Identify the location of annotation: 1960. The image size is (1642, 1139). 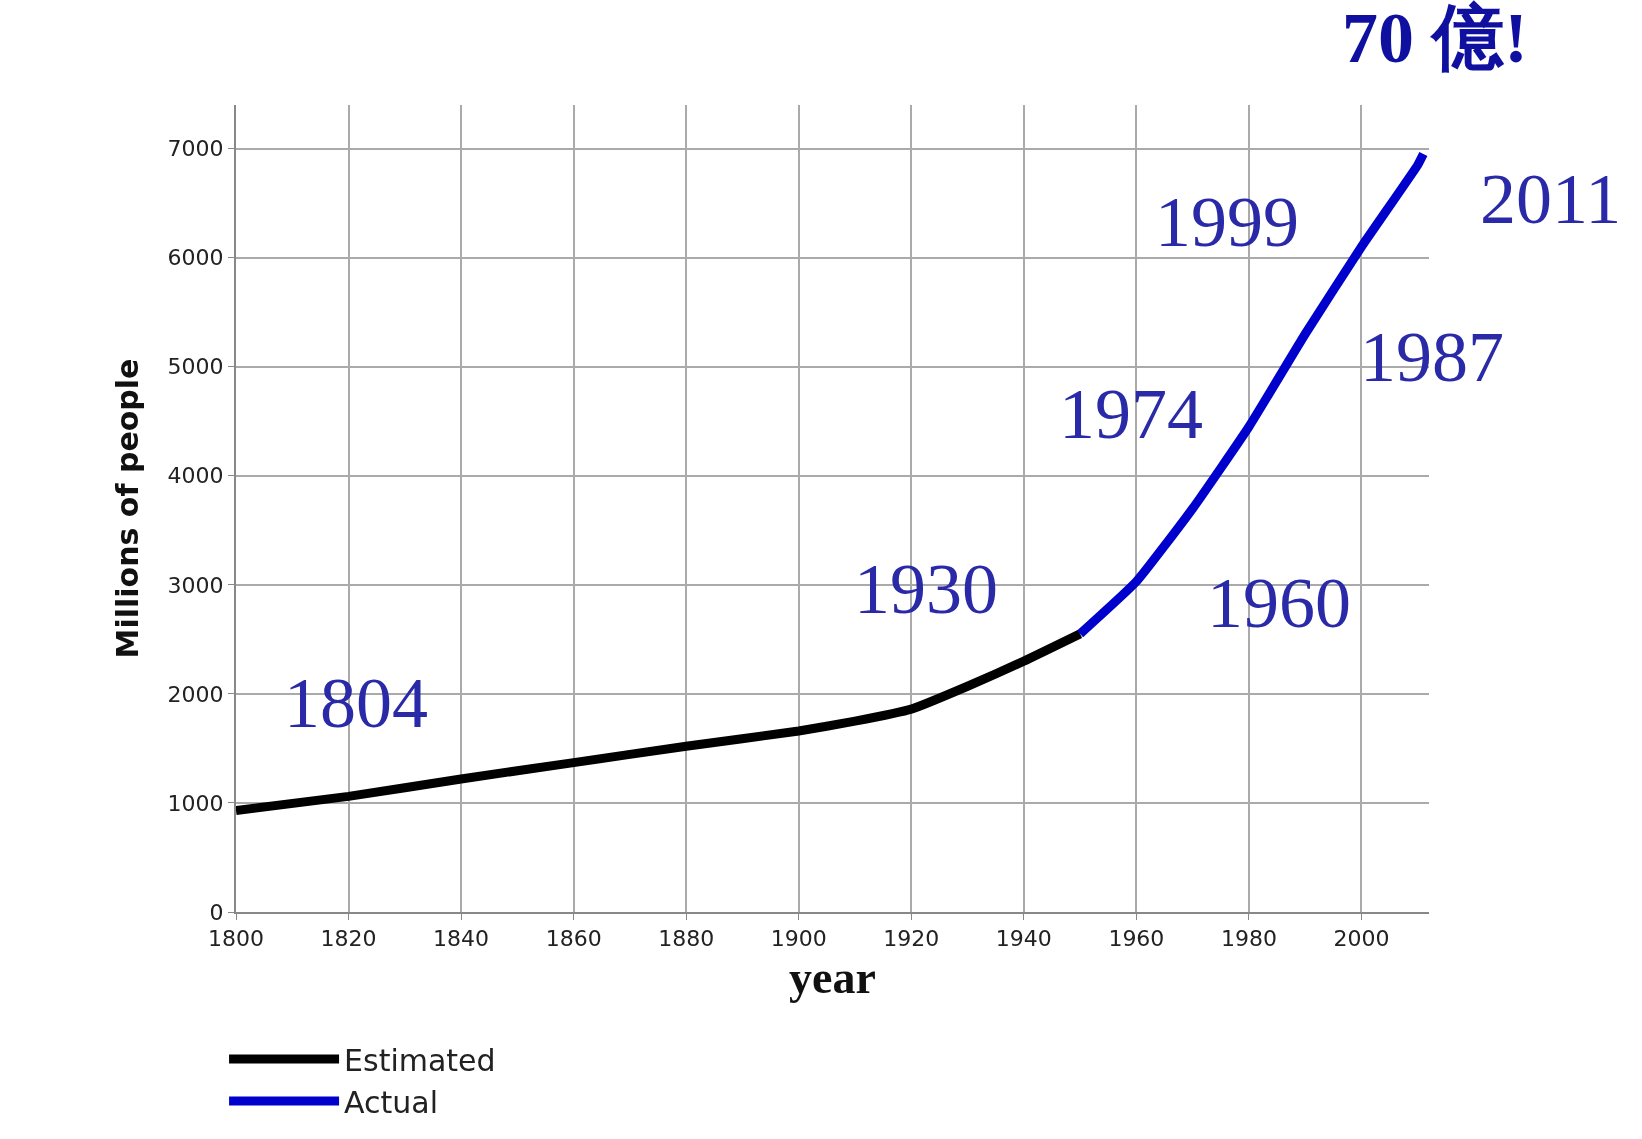
(1279, 603).